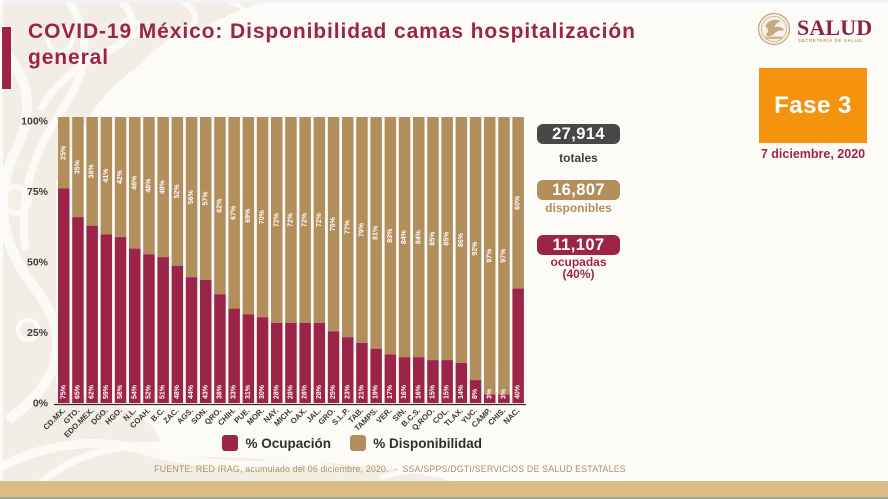 The height and width of the screenshot is (499, 888). I want to click on svg-text: 50%, so click(38, 263).